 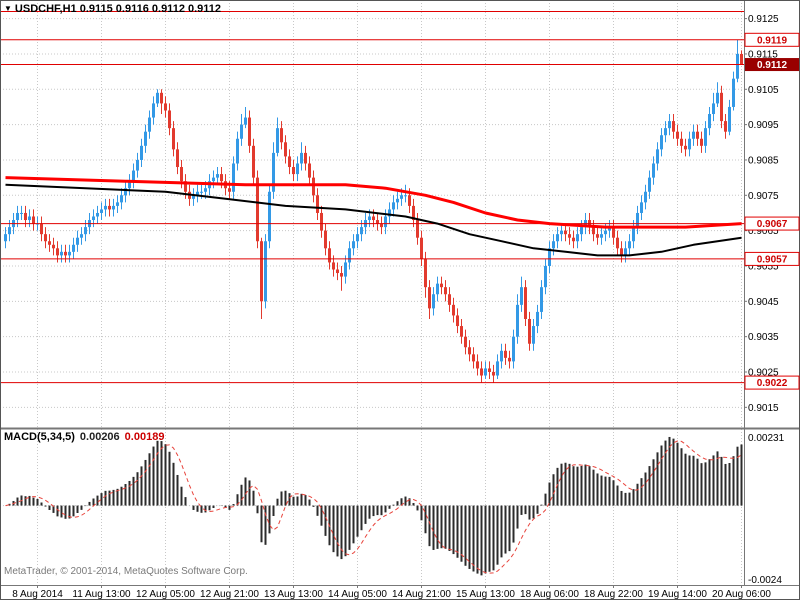 I want to click on svg-text: 0.00231, so click(x=766, y=438).